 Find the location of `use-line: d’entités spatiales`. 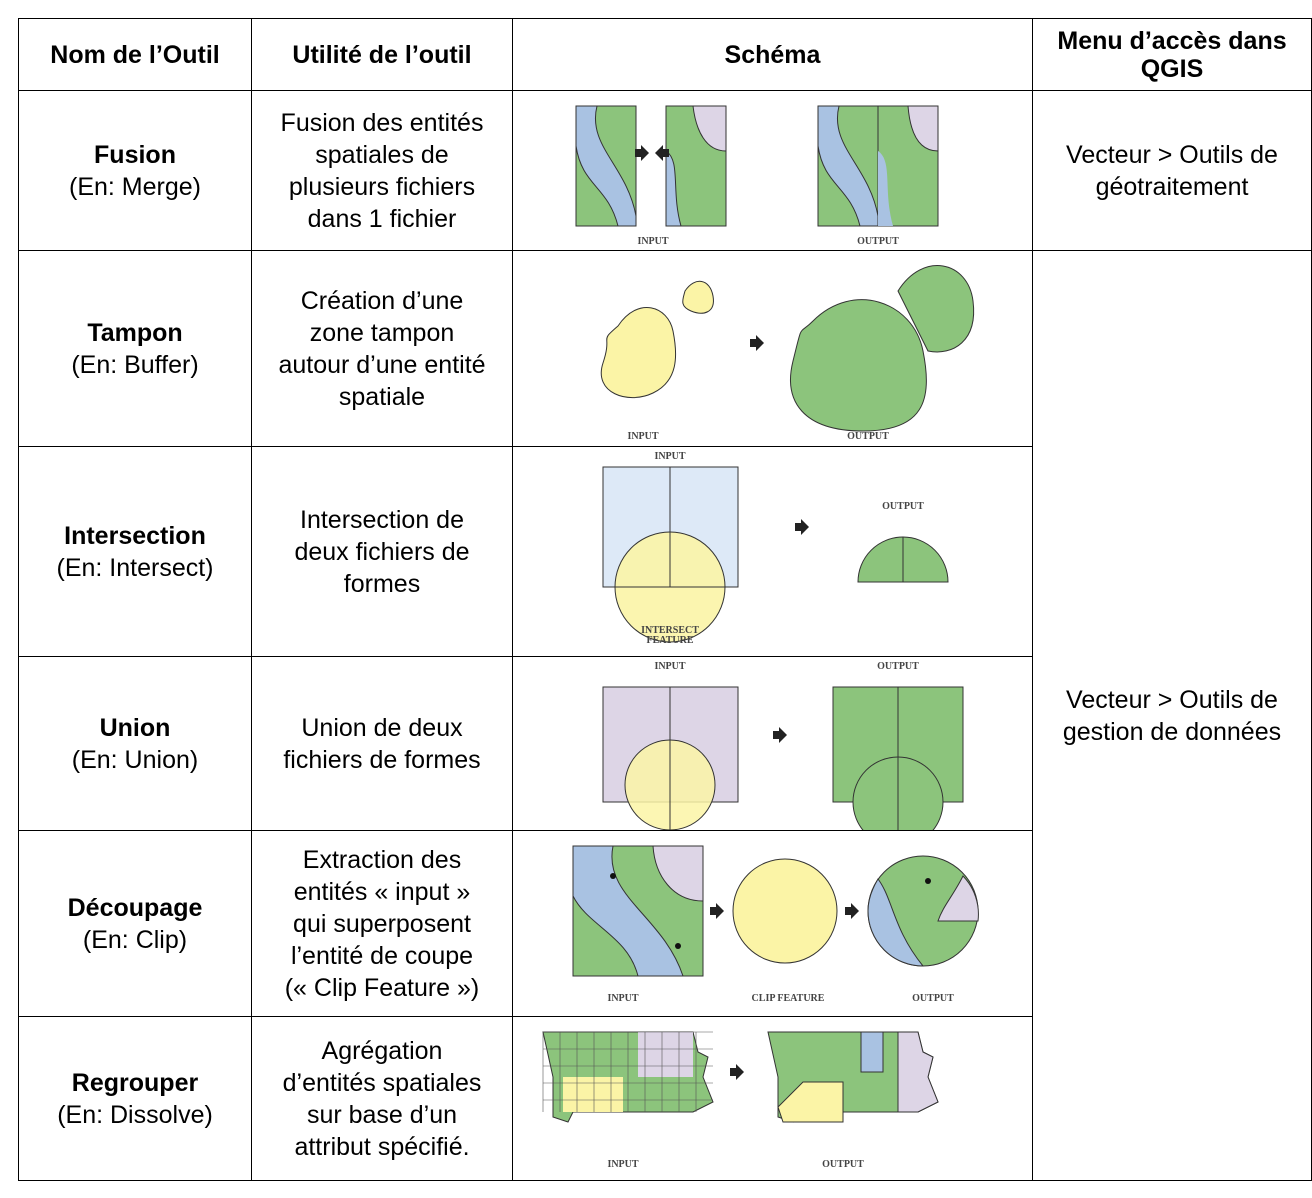

use-line: d’entités spatiales is located at coordinates (382, 1082).